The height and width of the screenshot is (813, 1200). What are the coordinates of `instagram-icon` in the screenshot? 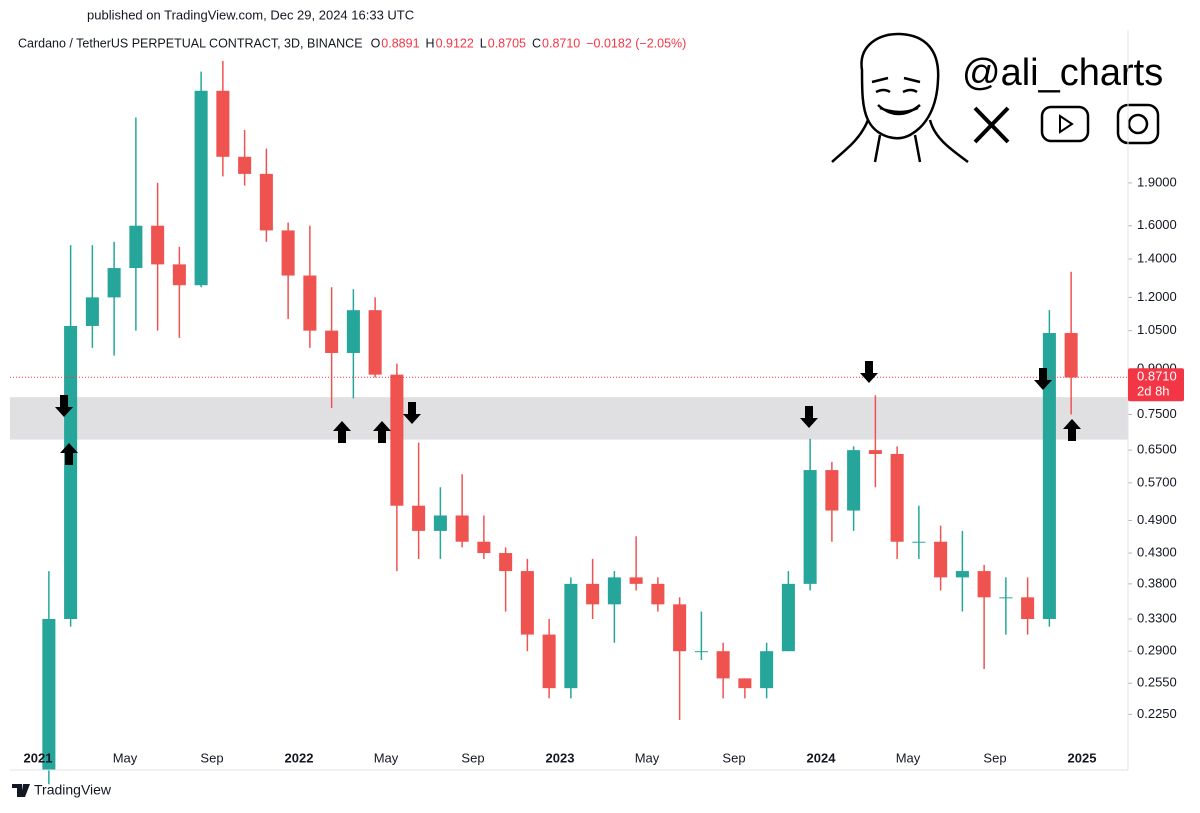 It's located at (1138, 124).